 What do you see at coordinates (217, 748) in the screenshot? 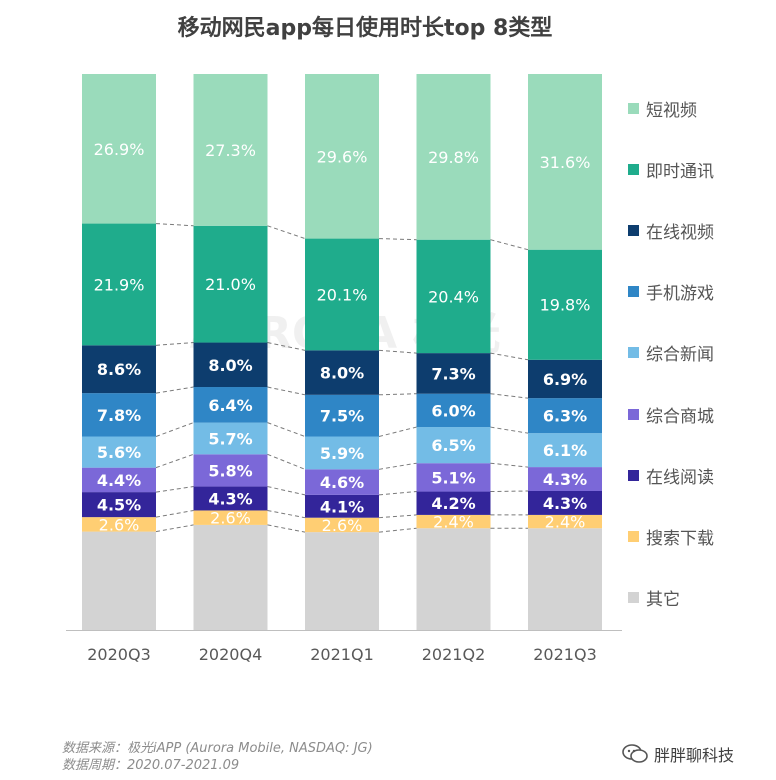
I see `source-line: 数据来源：极光iAPP (Aurora Mobile, NASDAQ: JG)` at bounding box center [217, 748].